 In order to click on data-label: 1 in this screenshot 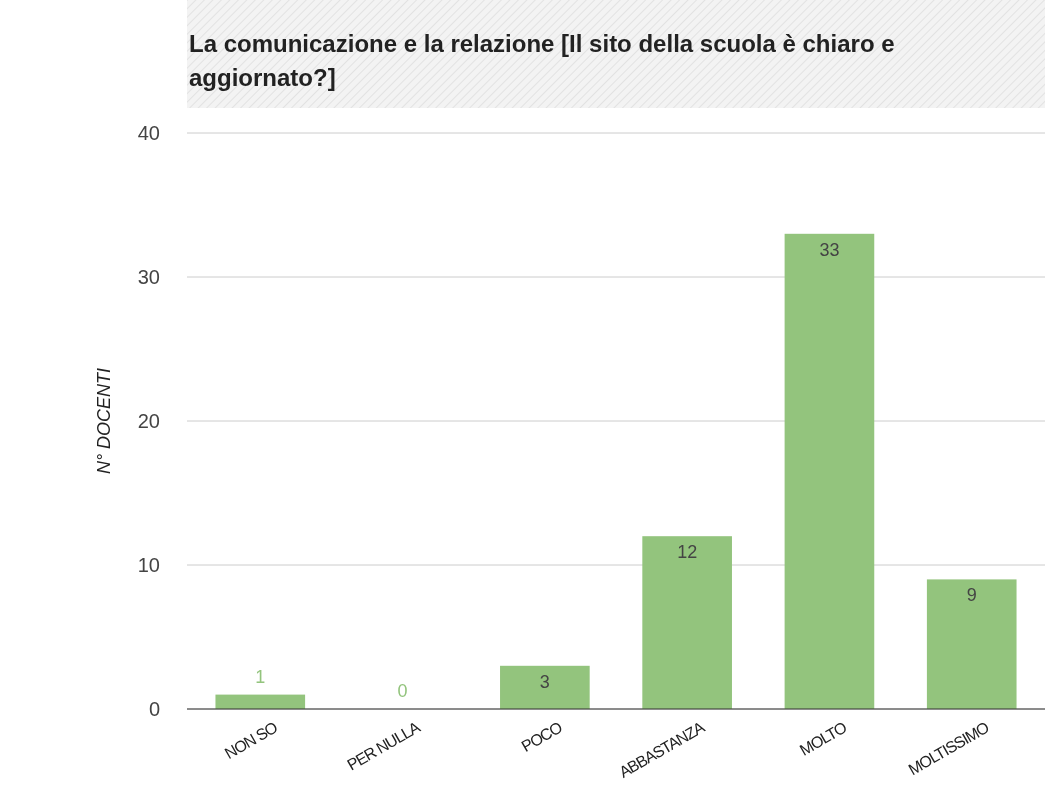, I will do `click(260, 676)`.